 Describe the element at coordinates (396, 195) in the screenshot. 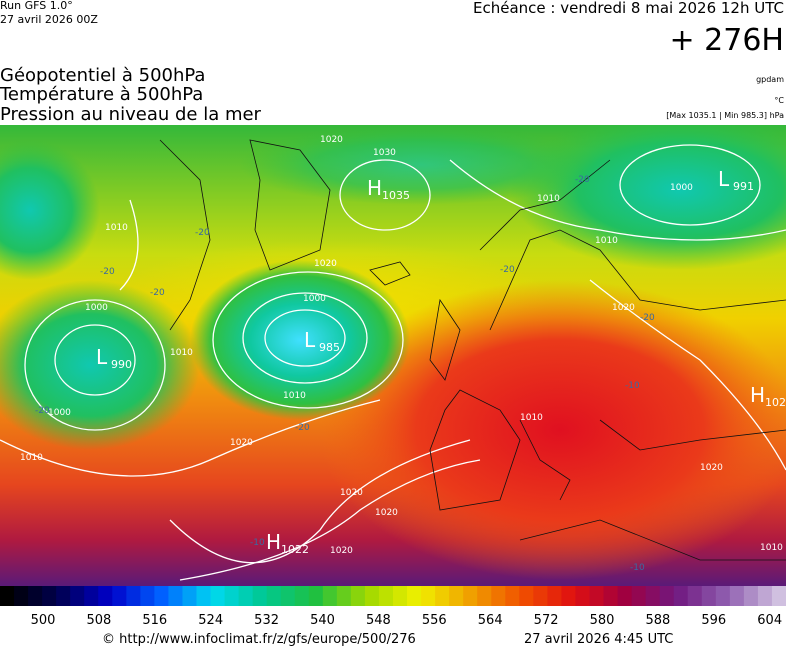

I see `center-value: 1035` at that location.